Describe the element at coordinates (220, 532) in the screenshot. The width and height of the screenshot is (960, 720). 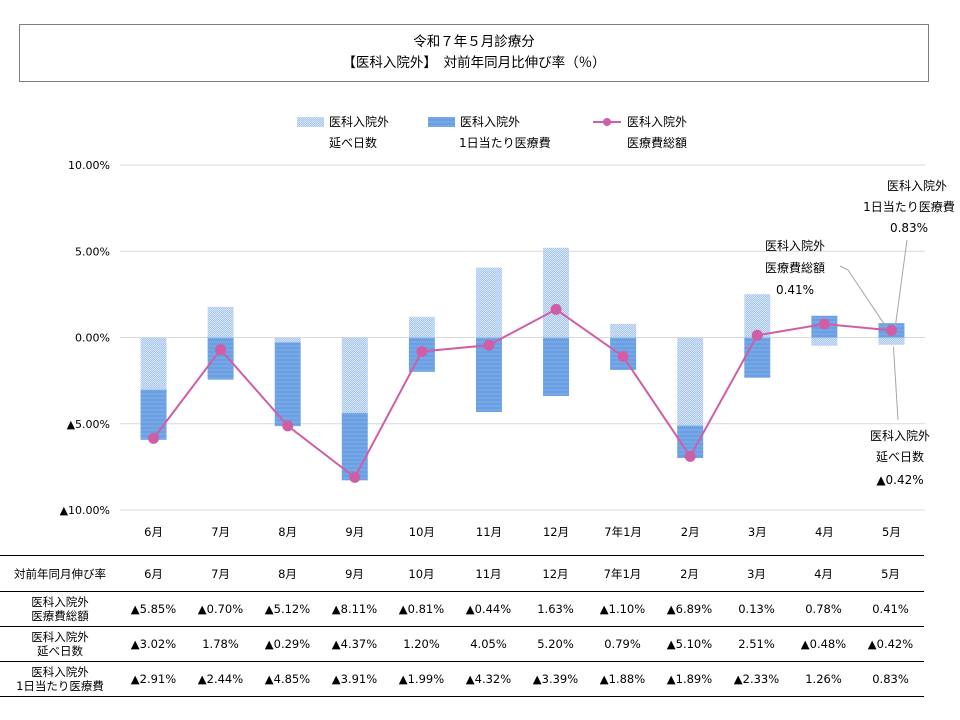
I see `x-tick-label: 7月` at that location.